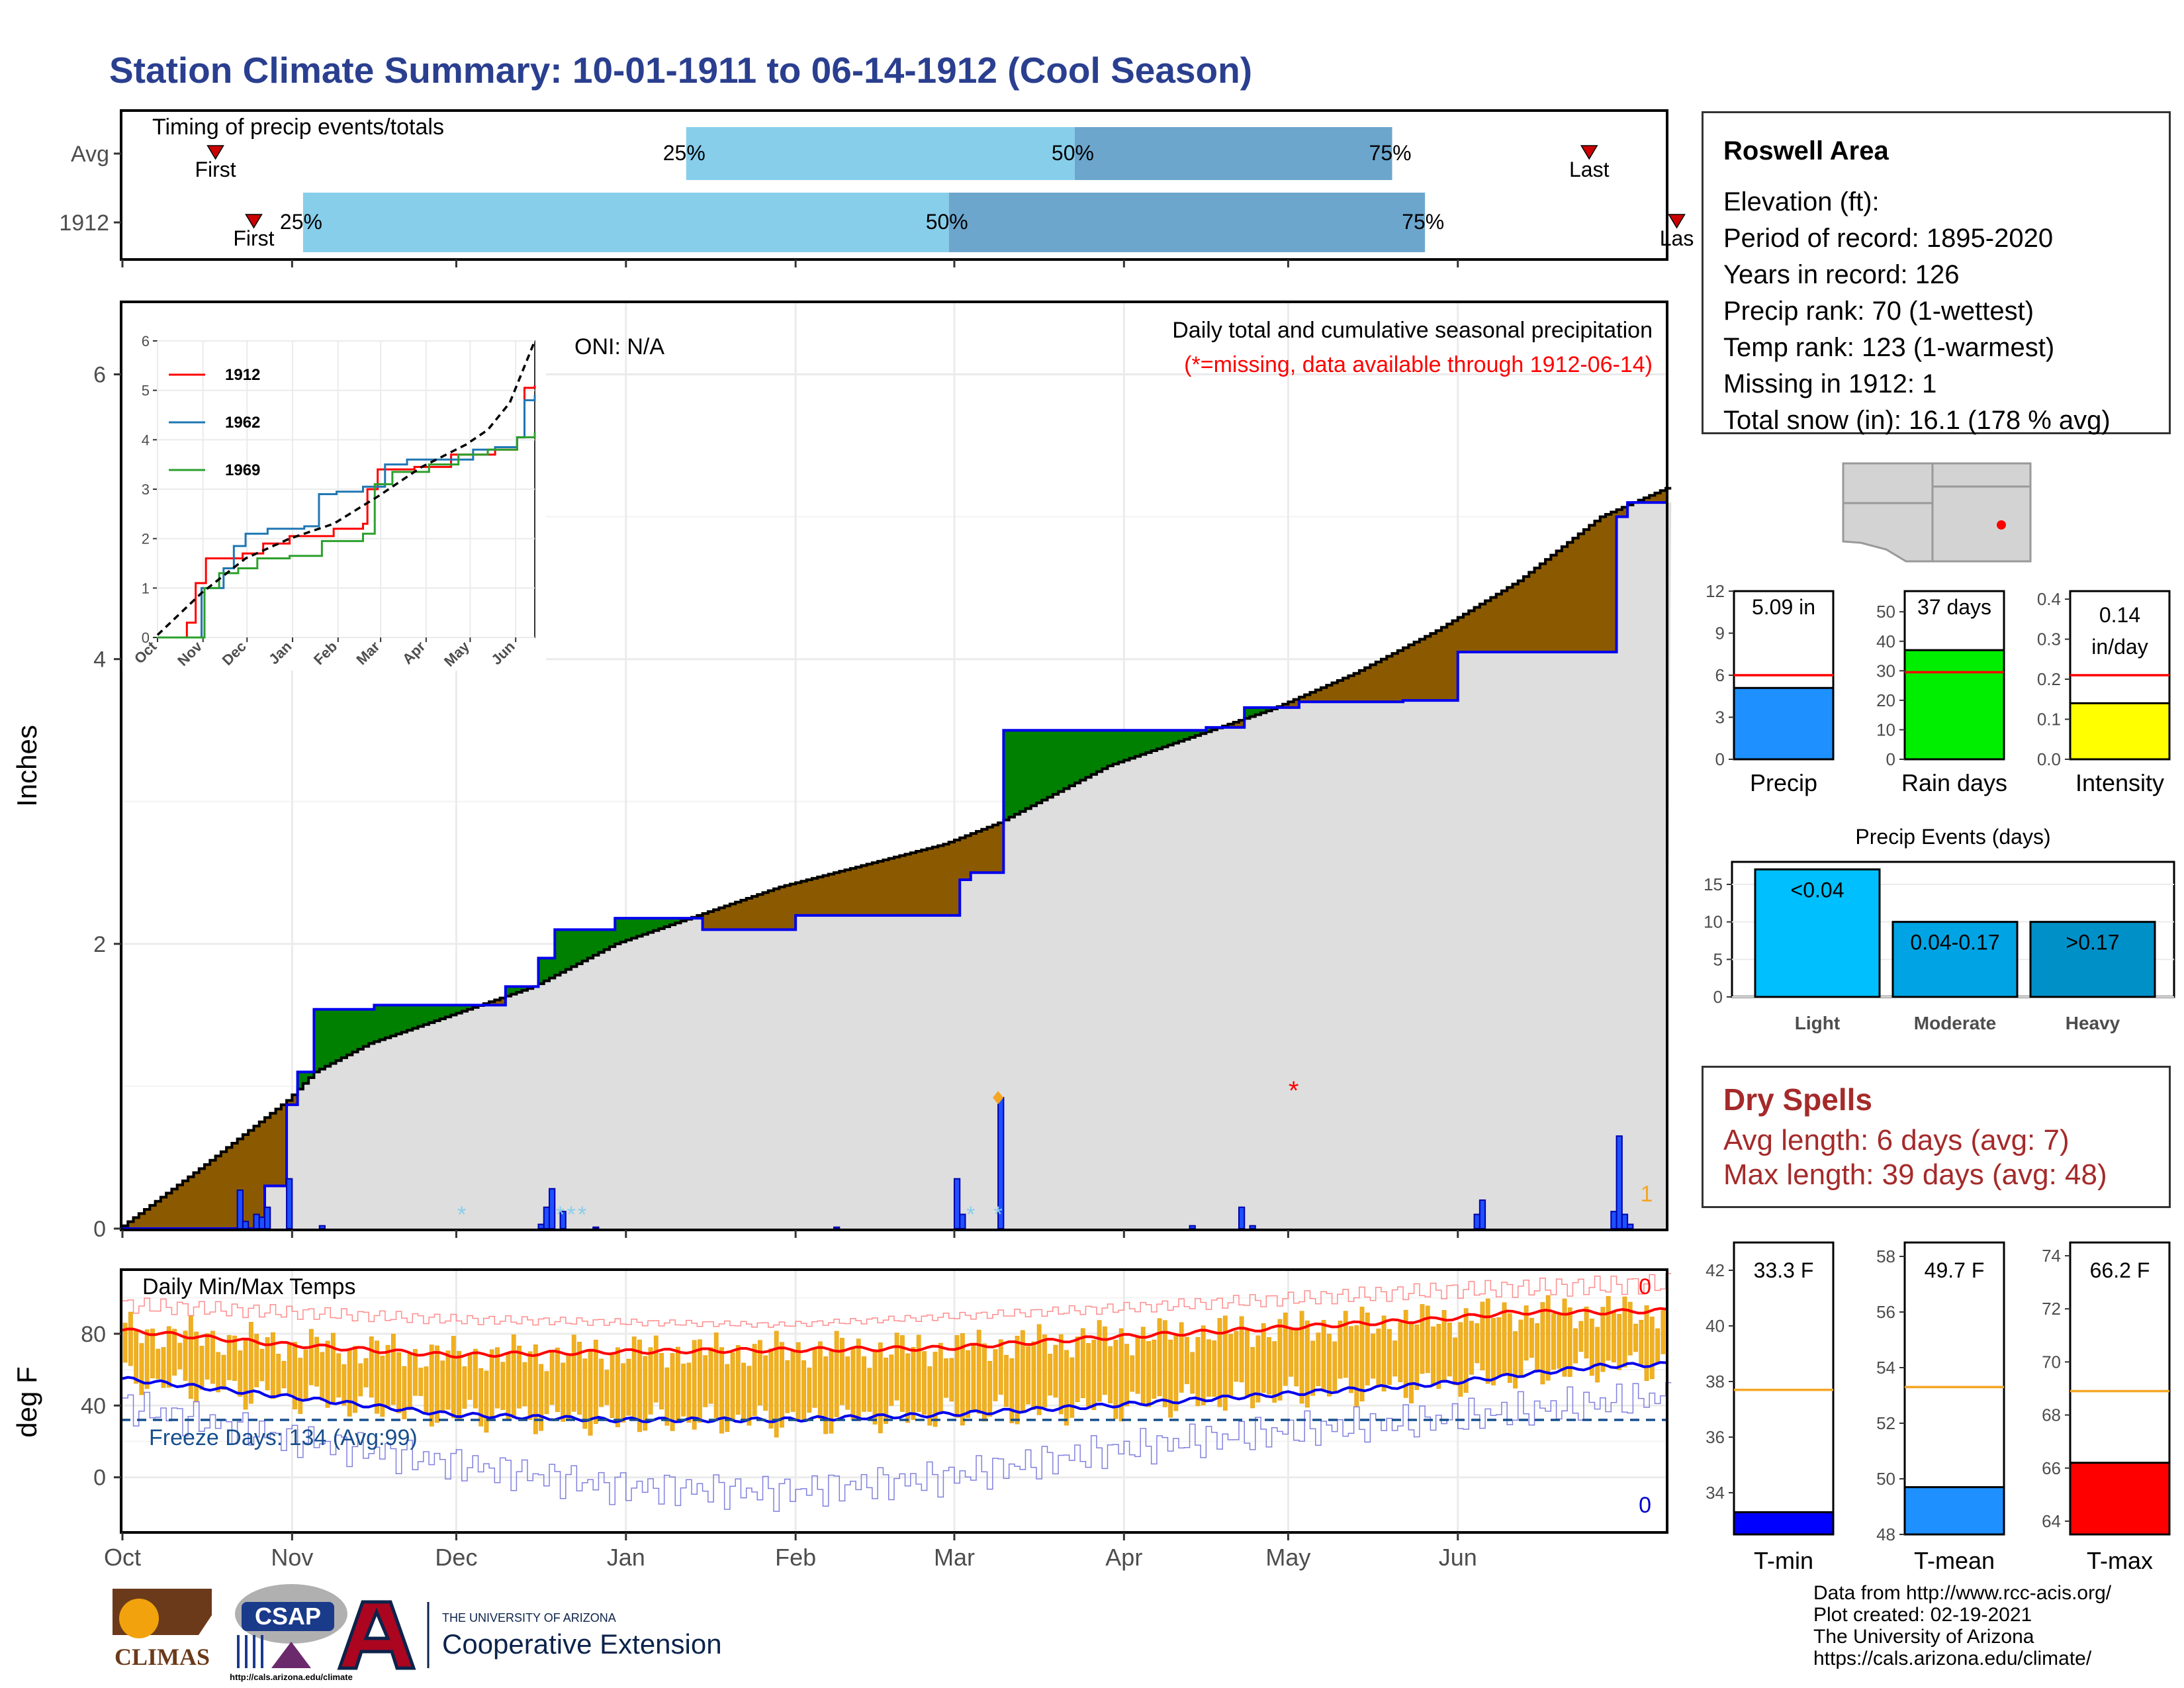  Describe the element at coordinates (1885, 700) in the screenshot. I see `mini-ytick-label: 20` at that location.